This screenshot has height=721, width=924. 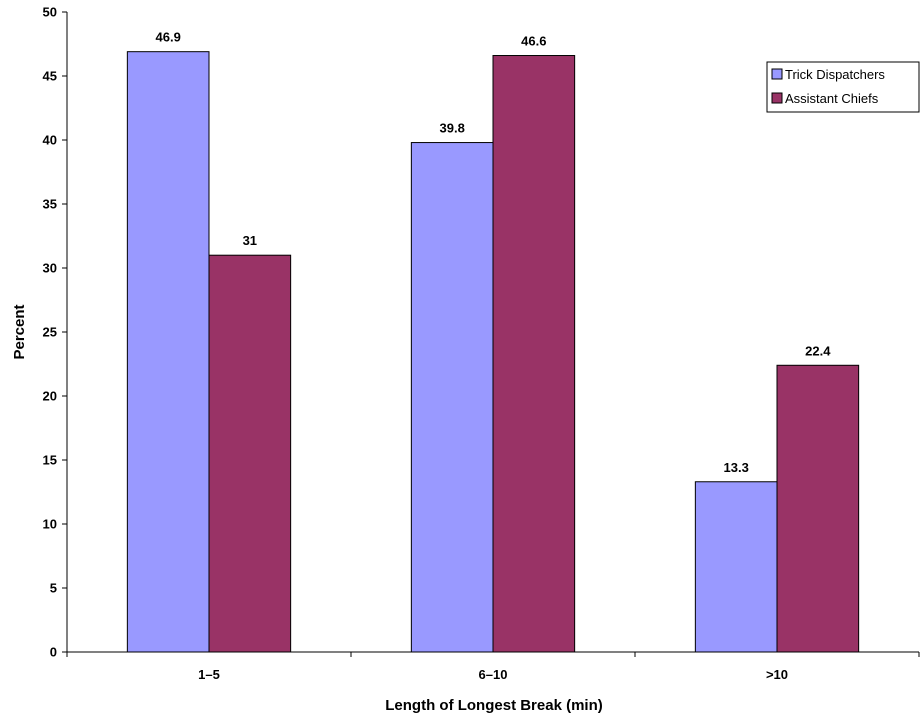 What do you see at coordinates (493, 674) in the screenshot?
I see `x-tick-label-6-10: 6–10` at bounding box center [493, 674].